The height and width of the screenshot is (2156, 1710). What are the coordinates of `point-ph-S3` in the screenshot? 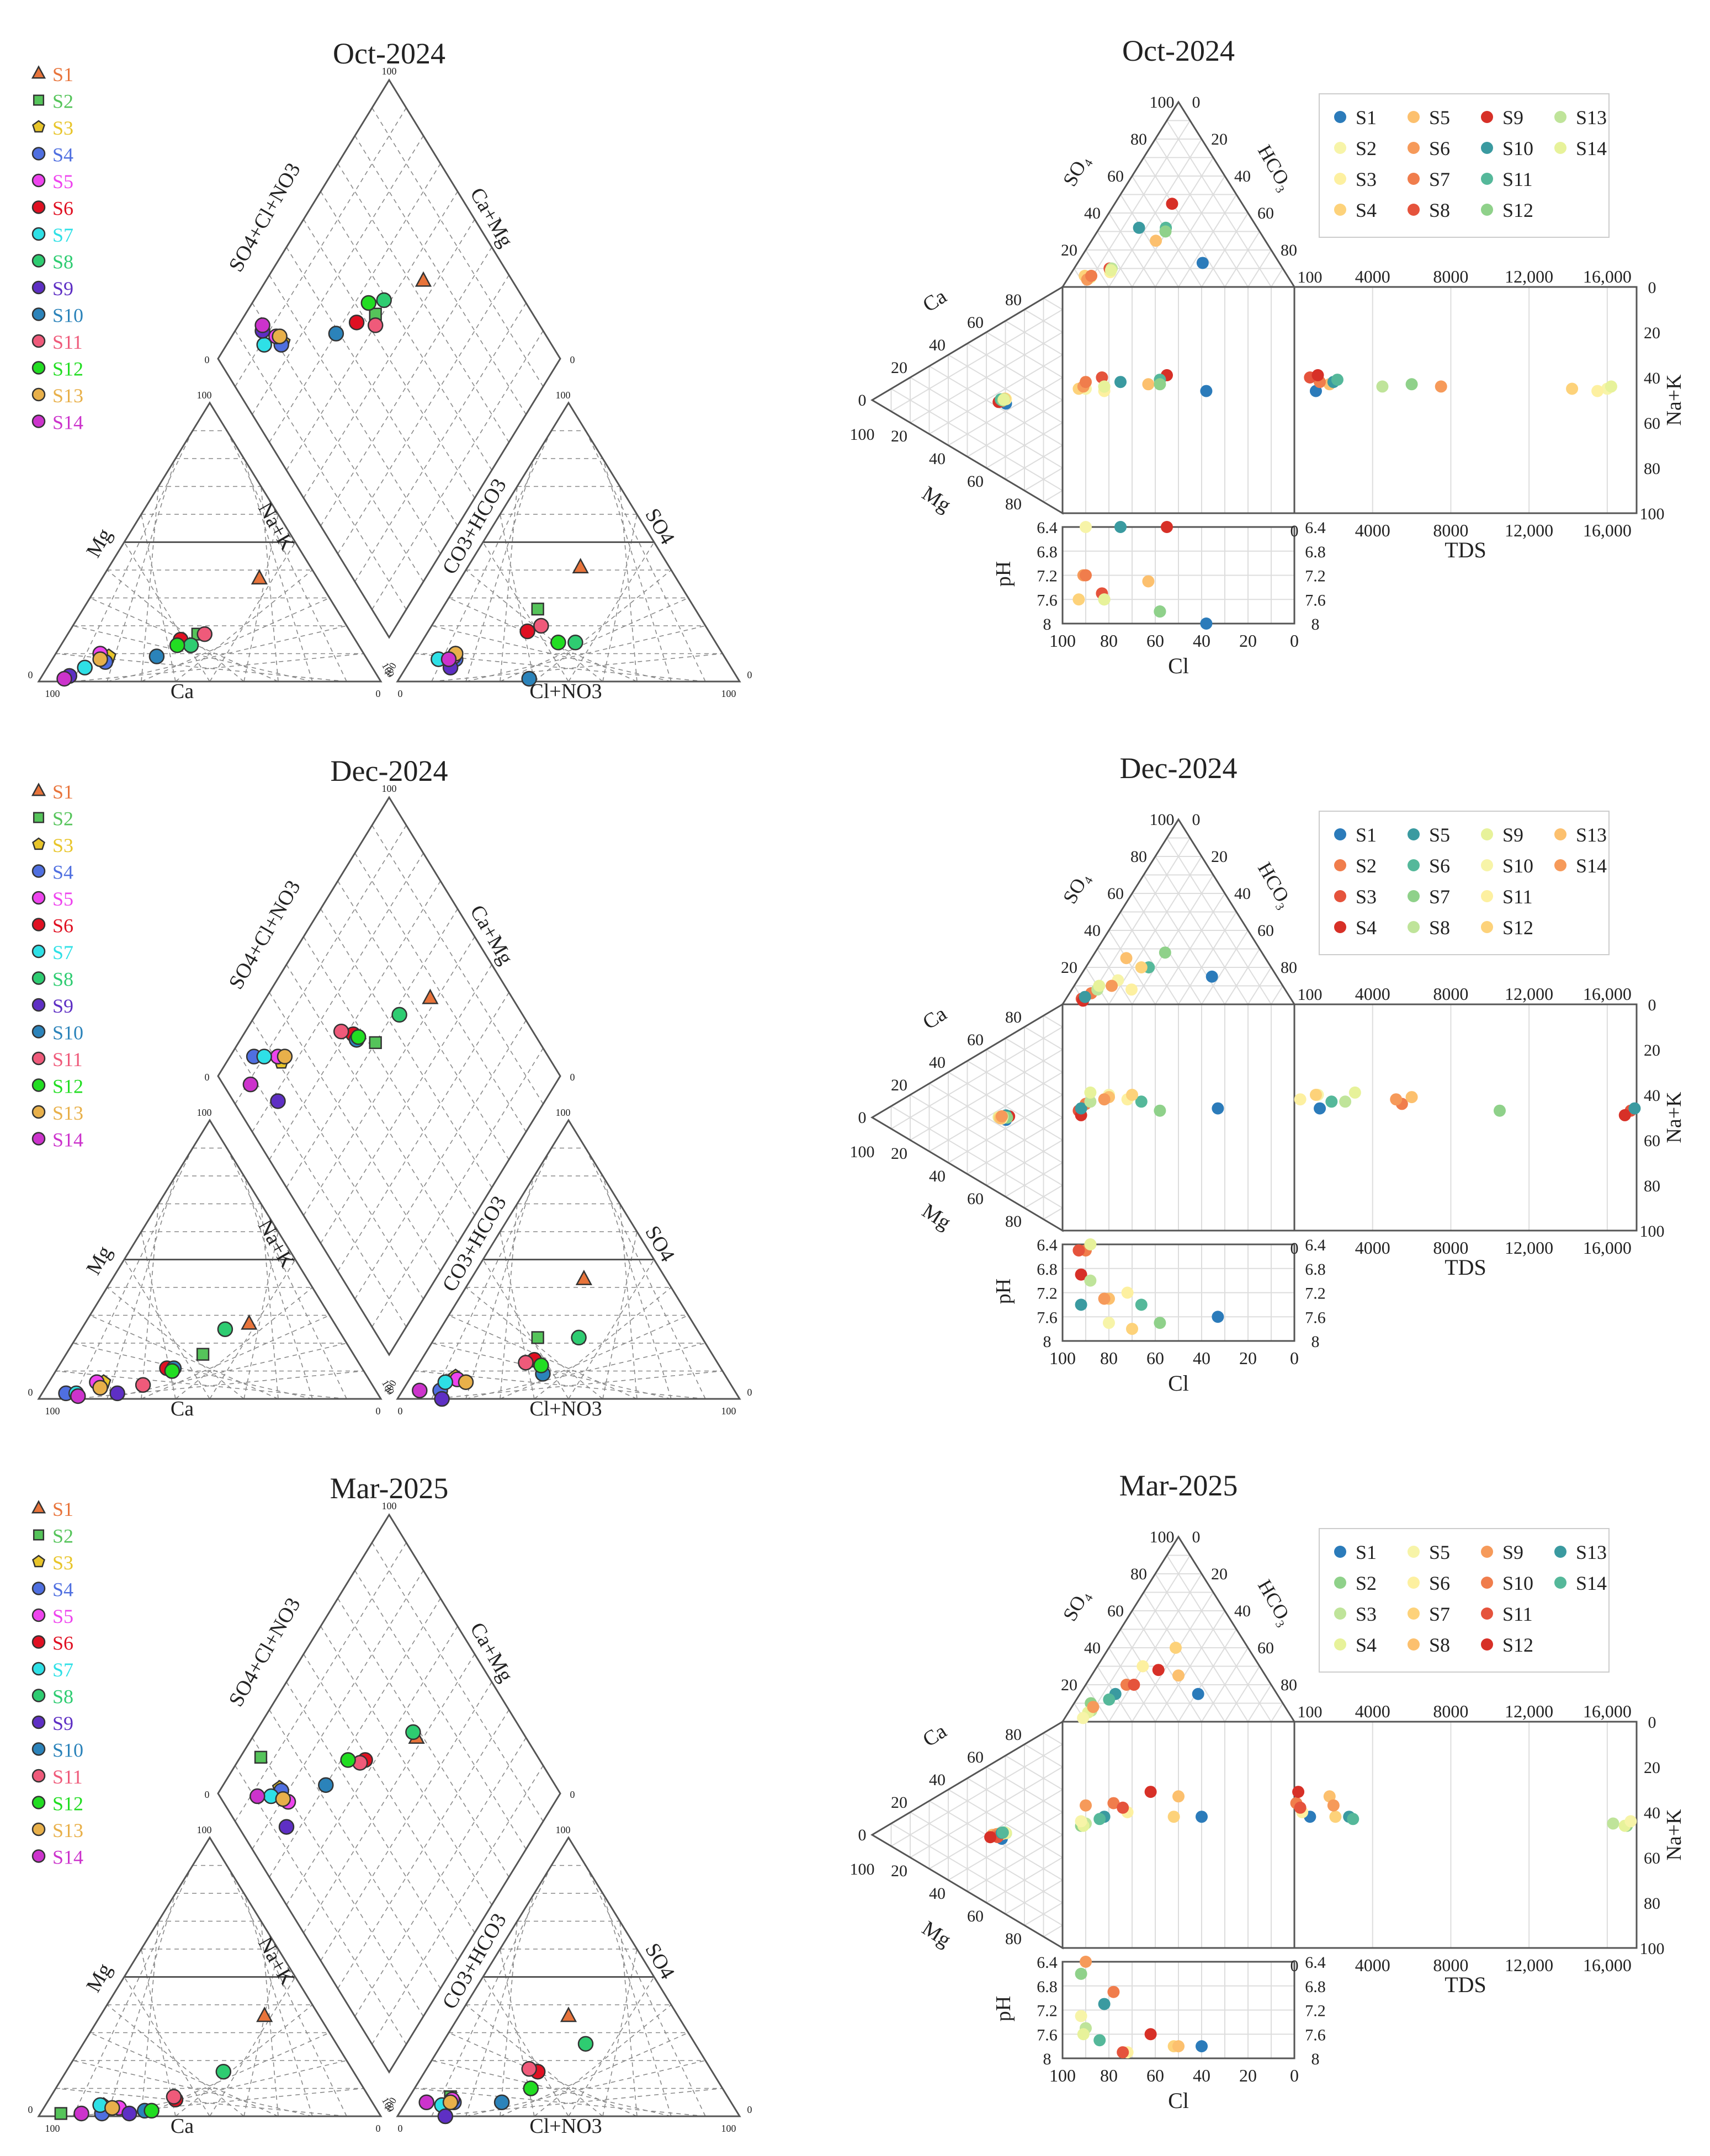 It's located at (1078, 1250).